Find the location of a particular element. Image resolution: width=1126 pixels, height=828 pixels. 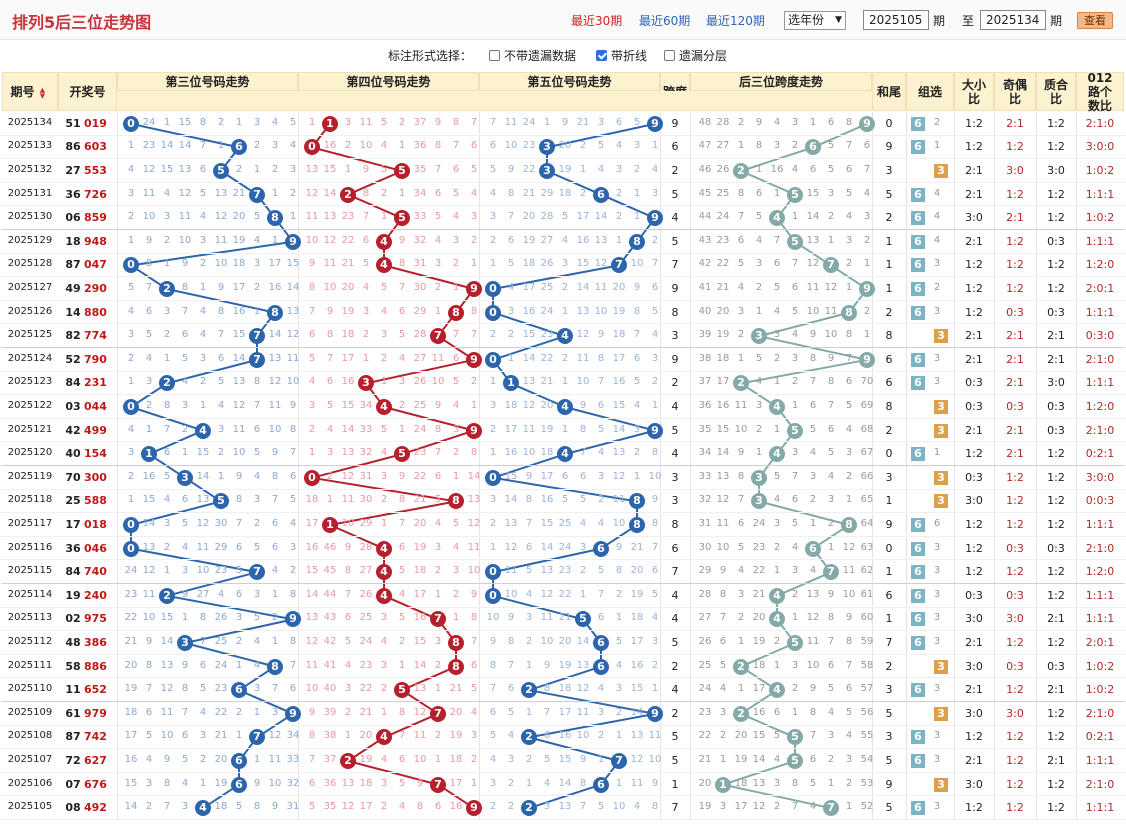

draw-cell-prefix: 82 is located at coordinates (73, 336).